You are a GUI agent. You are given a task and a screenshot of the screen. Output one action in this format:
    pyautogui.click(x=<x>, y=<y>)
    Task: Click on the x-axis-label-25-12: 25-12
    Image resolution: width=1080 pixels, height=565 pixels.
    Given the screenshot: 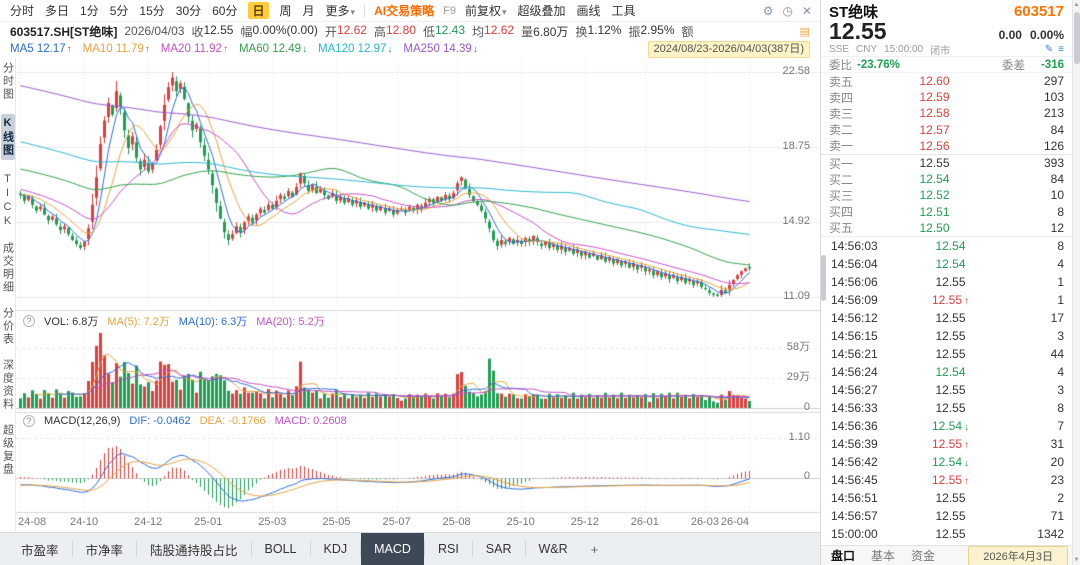 What is the action you would take?
    pyautogui.click(x=584, y=522)
    